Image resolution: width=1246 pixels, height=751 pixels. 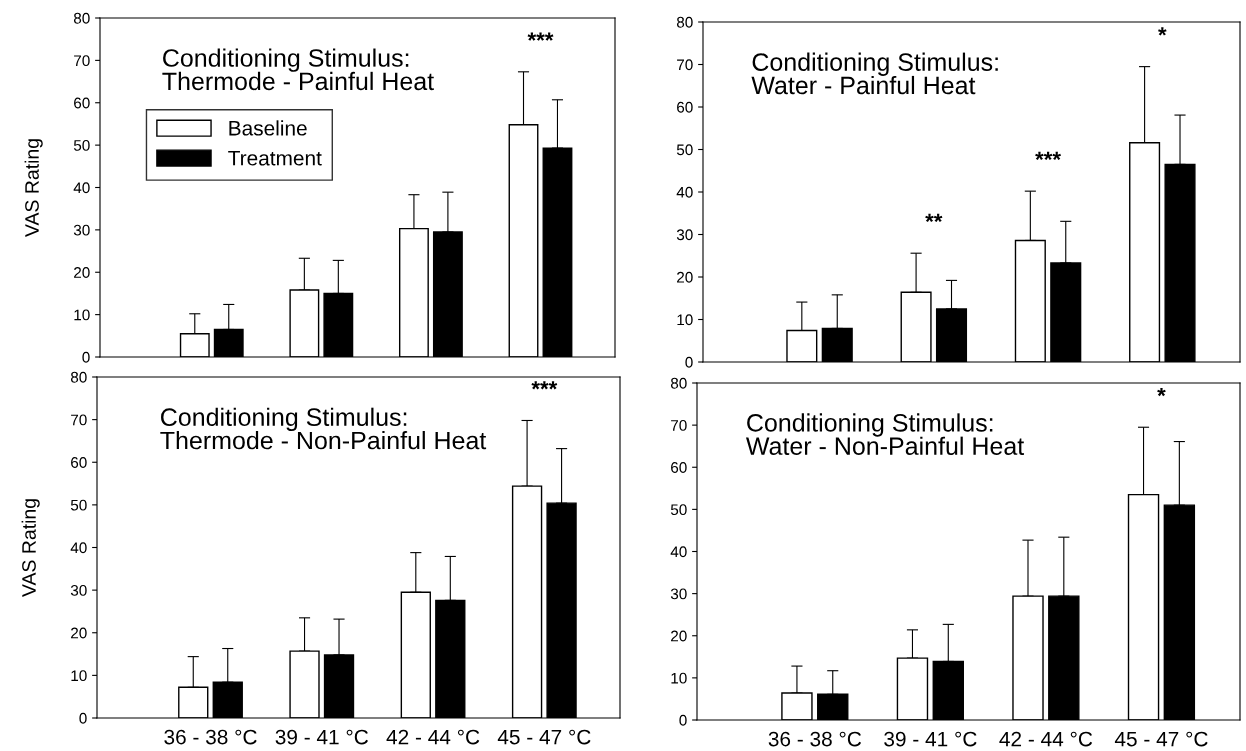 What do you see at coordinates (934, 218) in the screenshot?
I see `annotation: **` at bounding box center [934, 218].